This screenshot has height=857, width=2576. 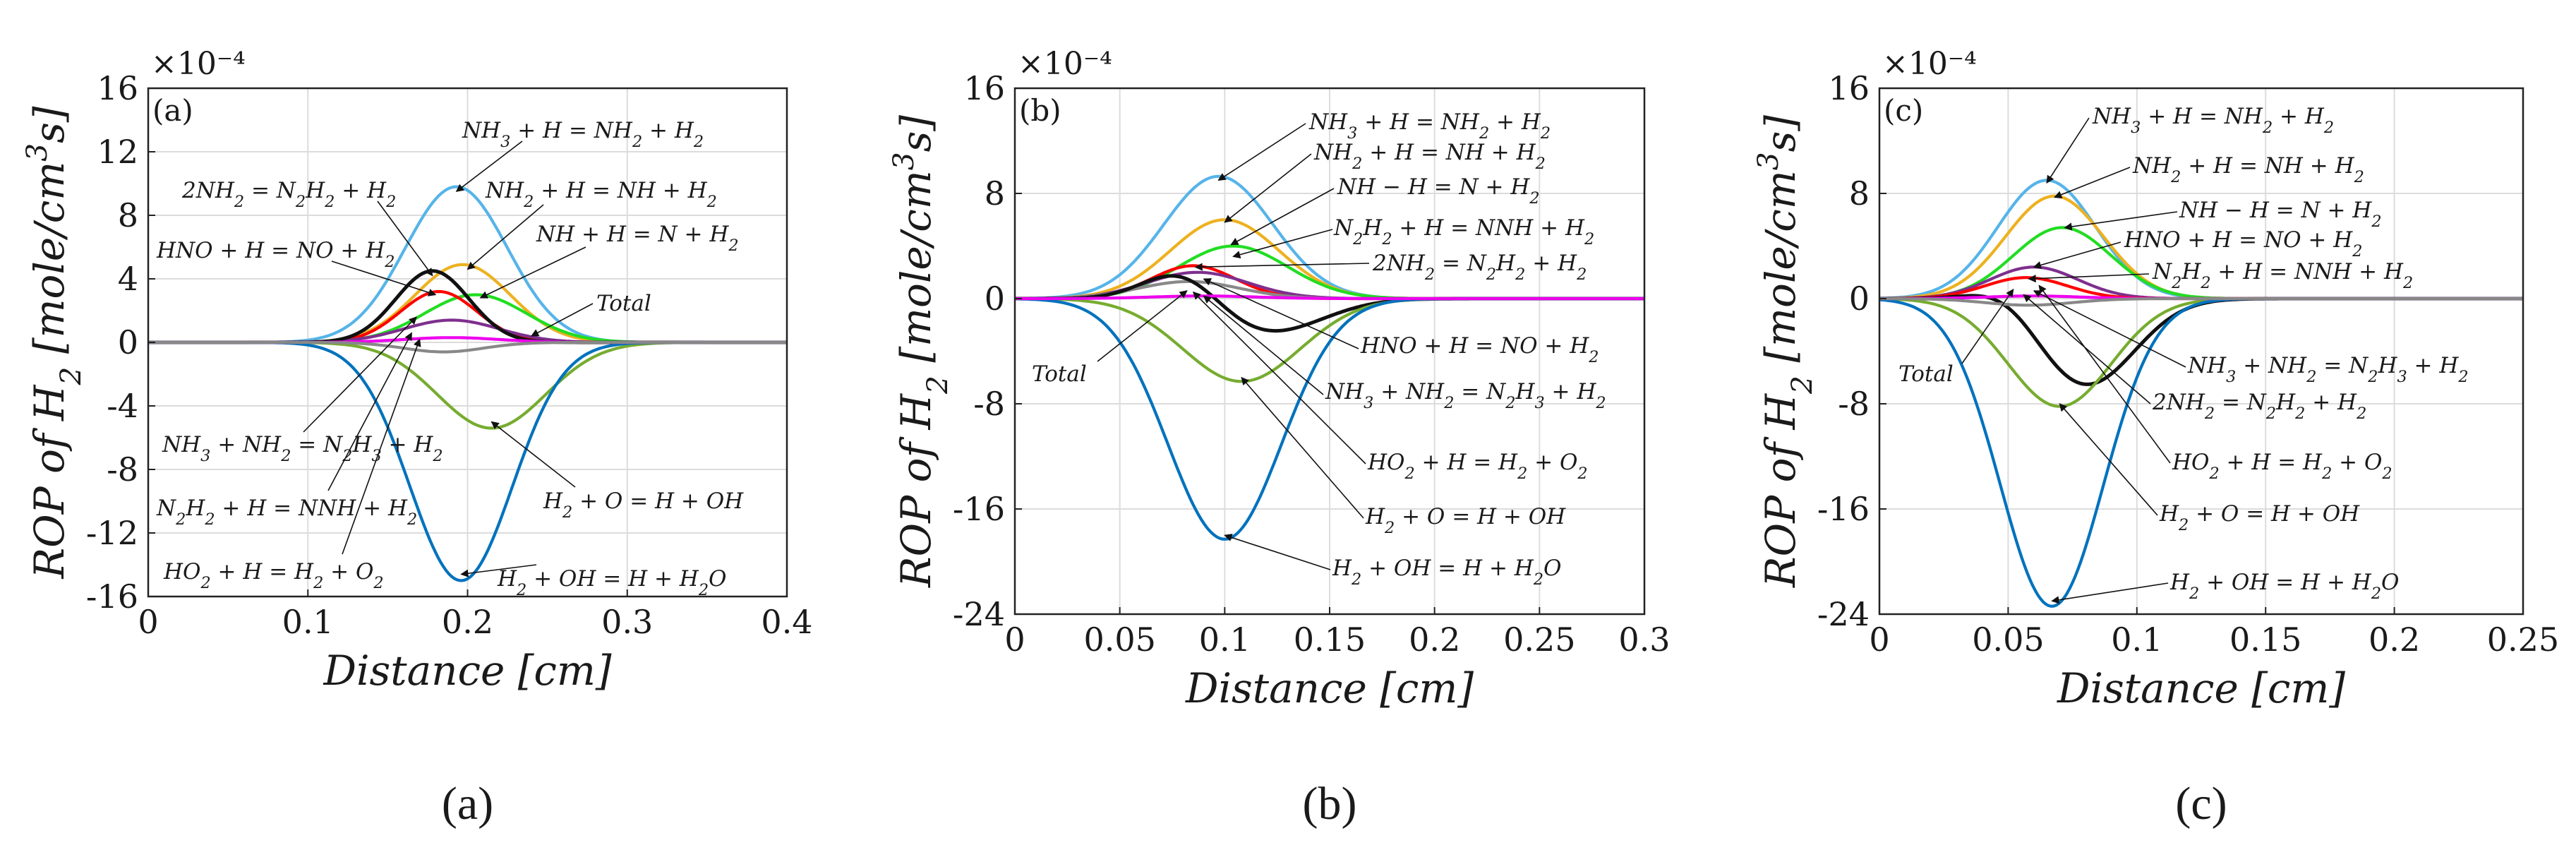 I want to click on panel-caption: (c), so click(x=2201, y=803).